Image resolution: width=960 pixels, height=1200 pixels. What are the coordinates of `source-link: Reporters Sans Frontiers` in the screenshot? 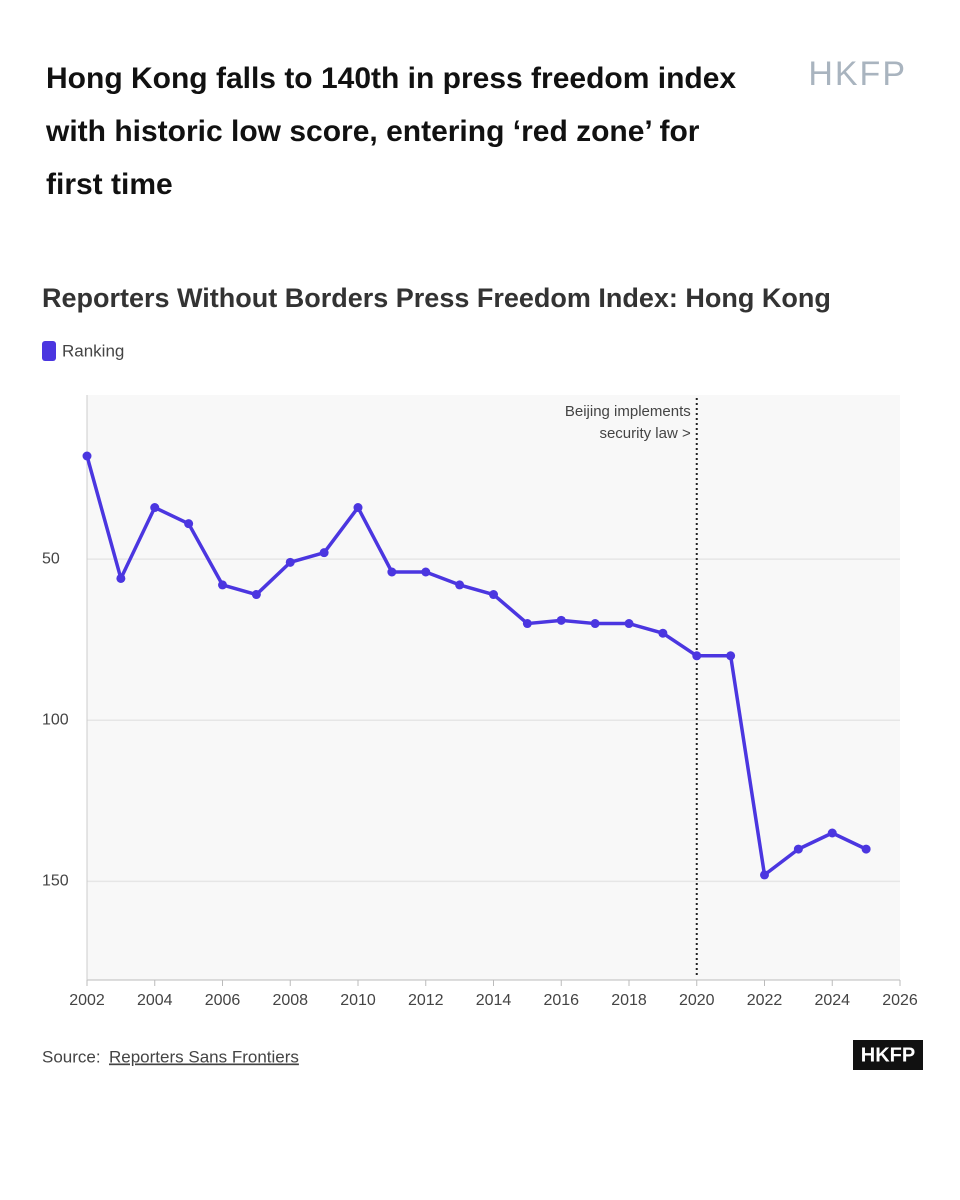 It's located at (204, 1056).